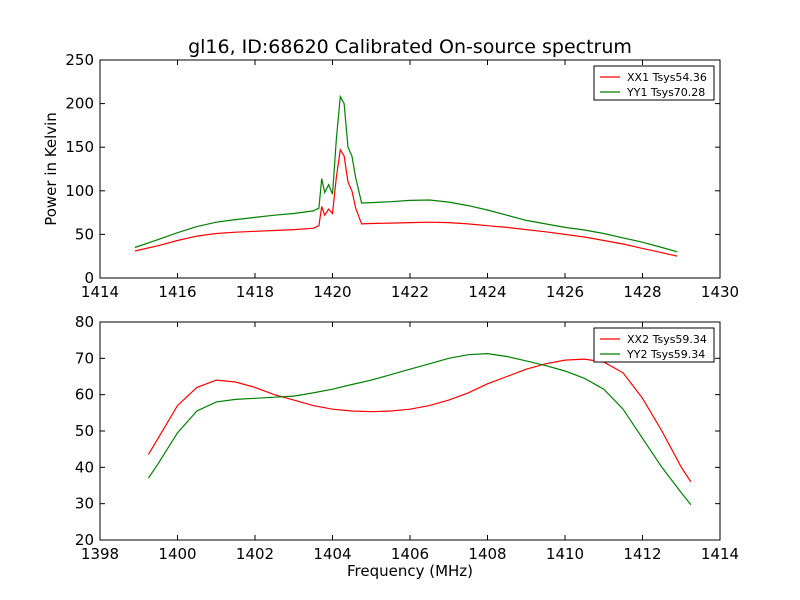 This screenshot has height=600, width=800. I want to click on x-tick-label: 1426, so click(565, 292).